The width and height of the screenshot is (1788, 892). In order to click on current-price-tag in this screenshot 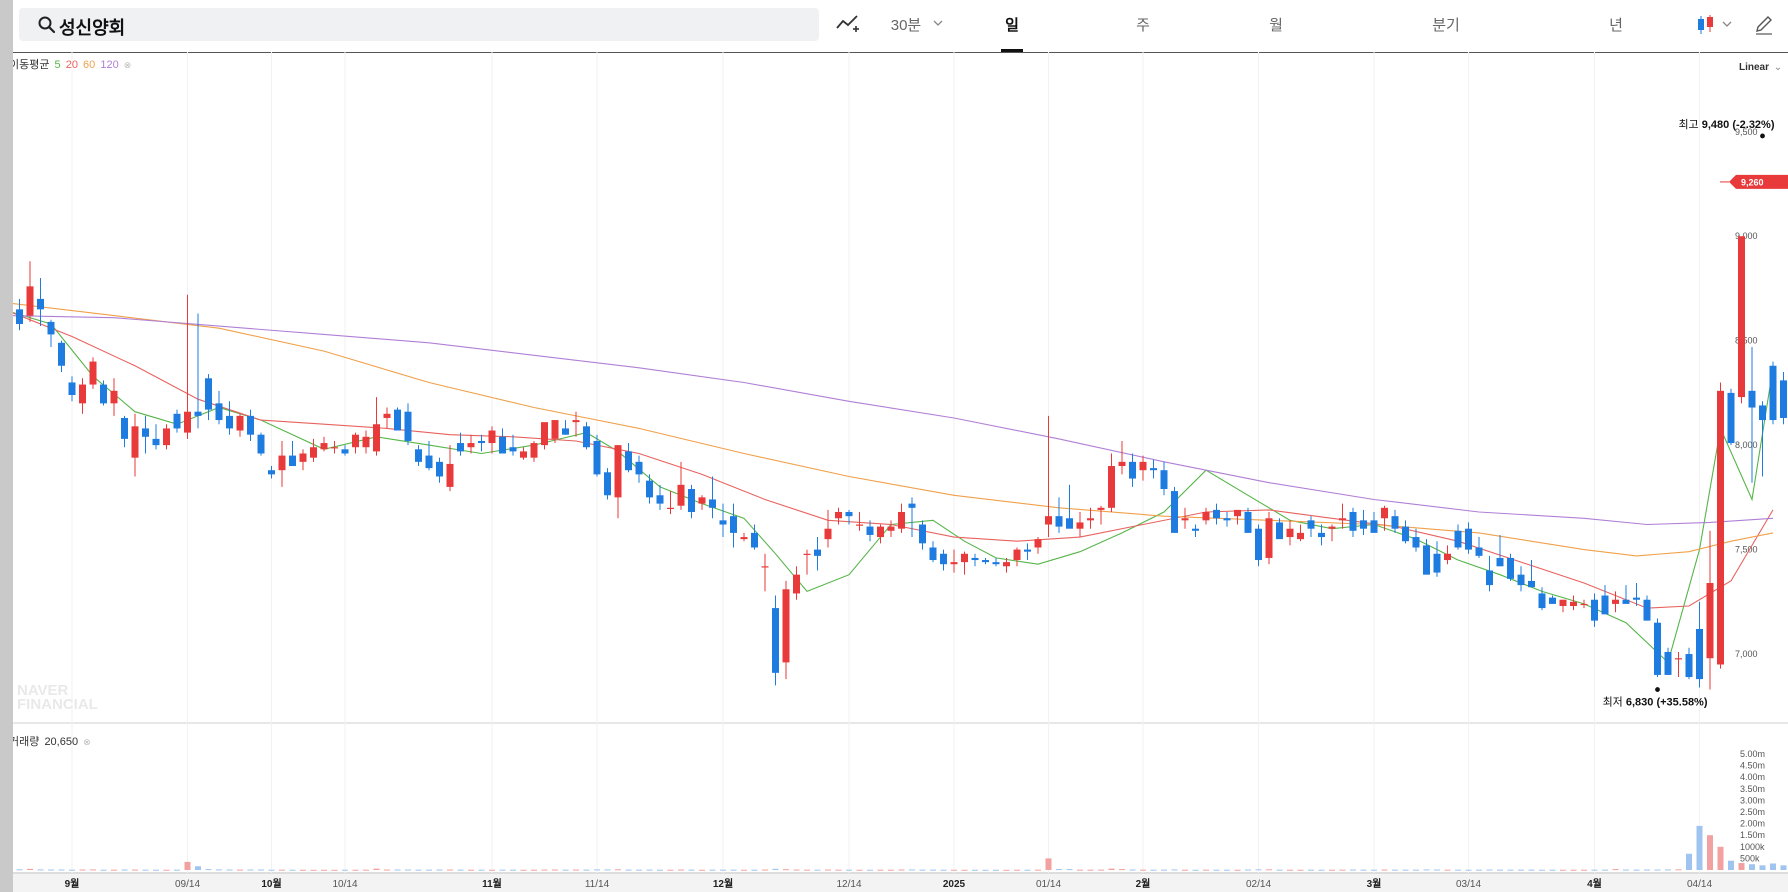, I will do `click(1758, 181)`.